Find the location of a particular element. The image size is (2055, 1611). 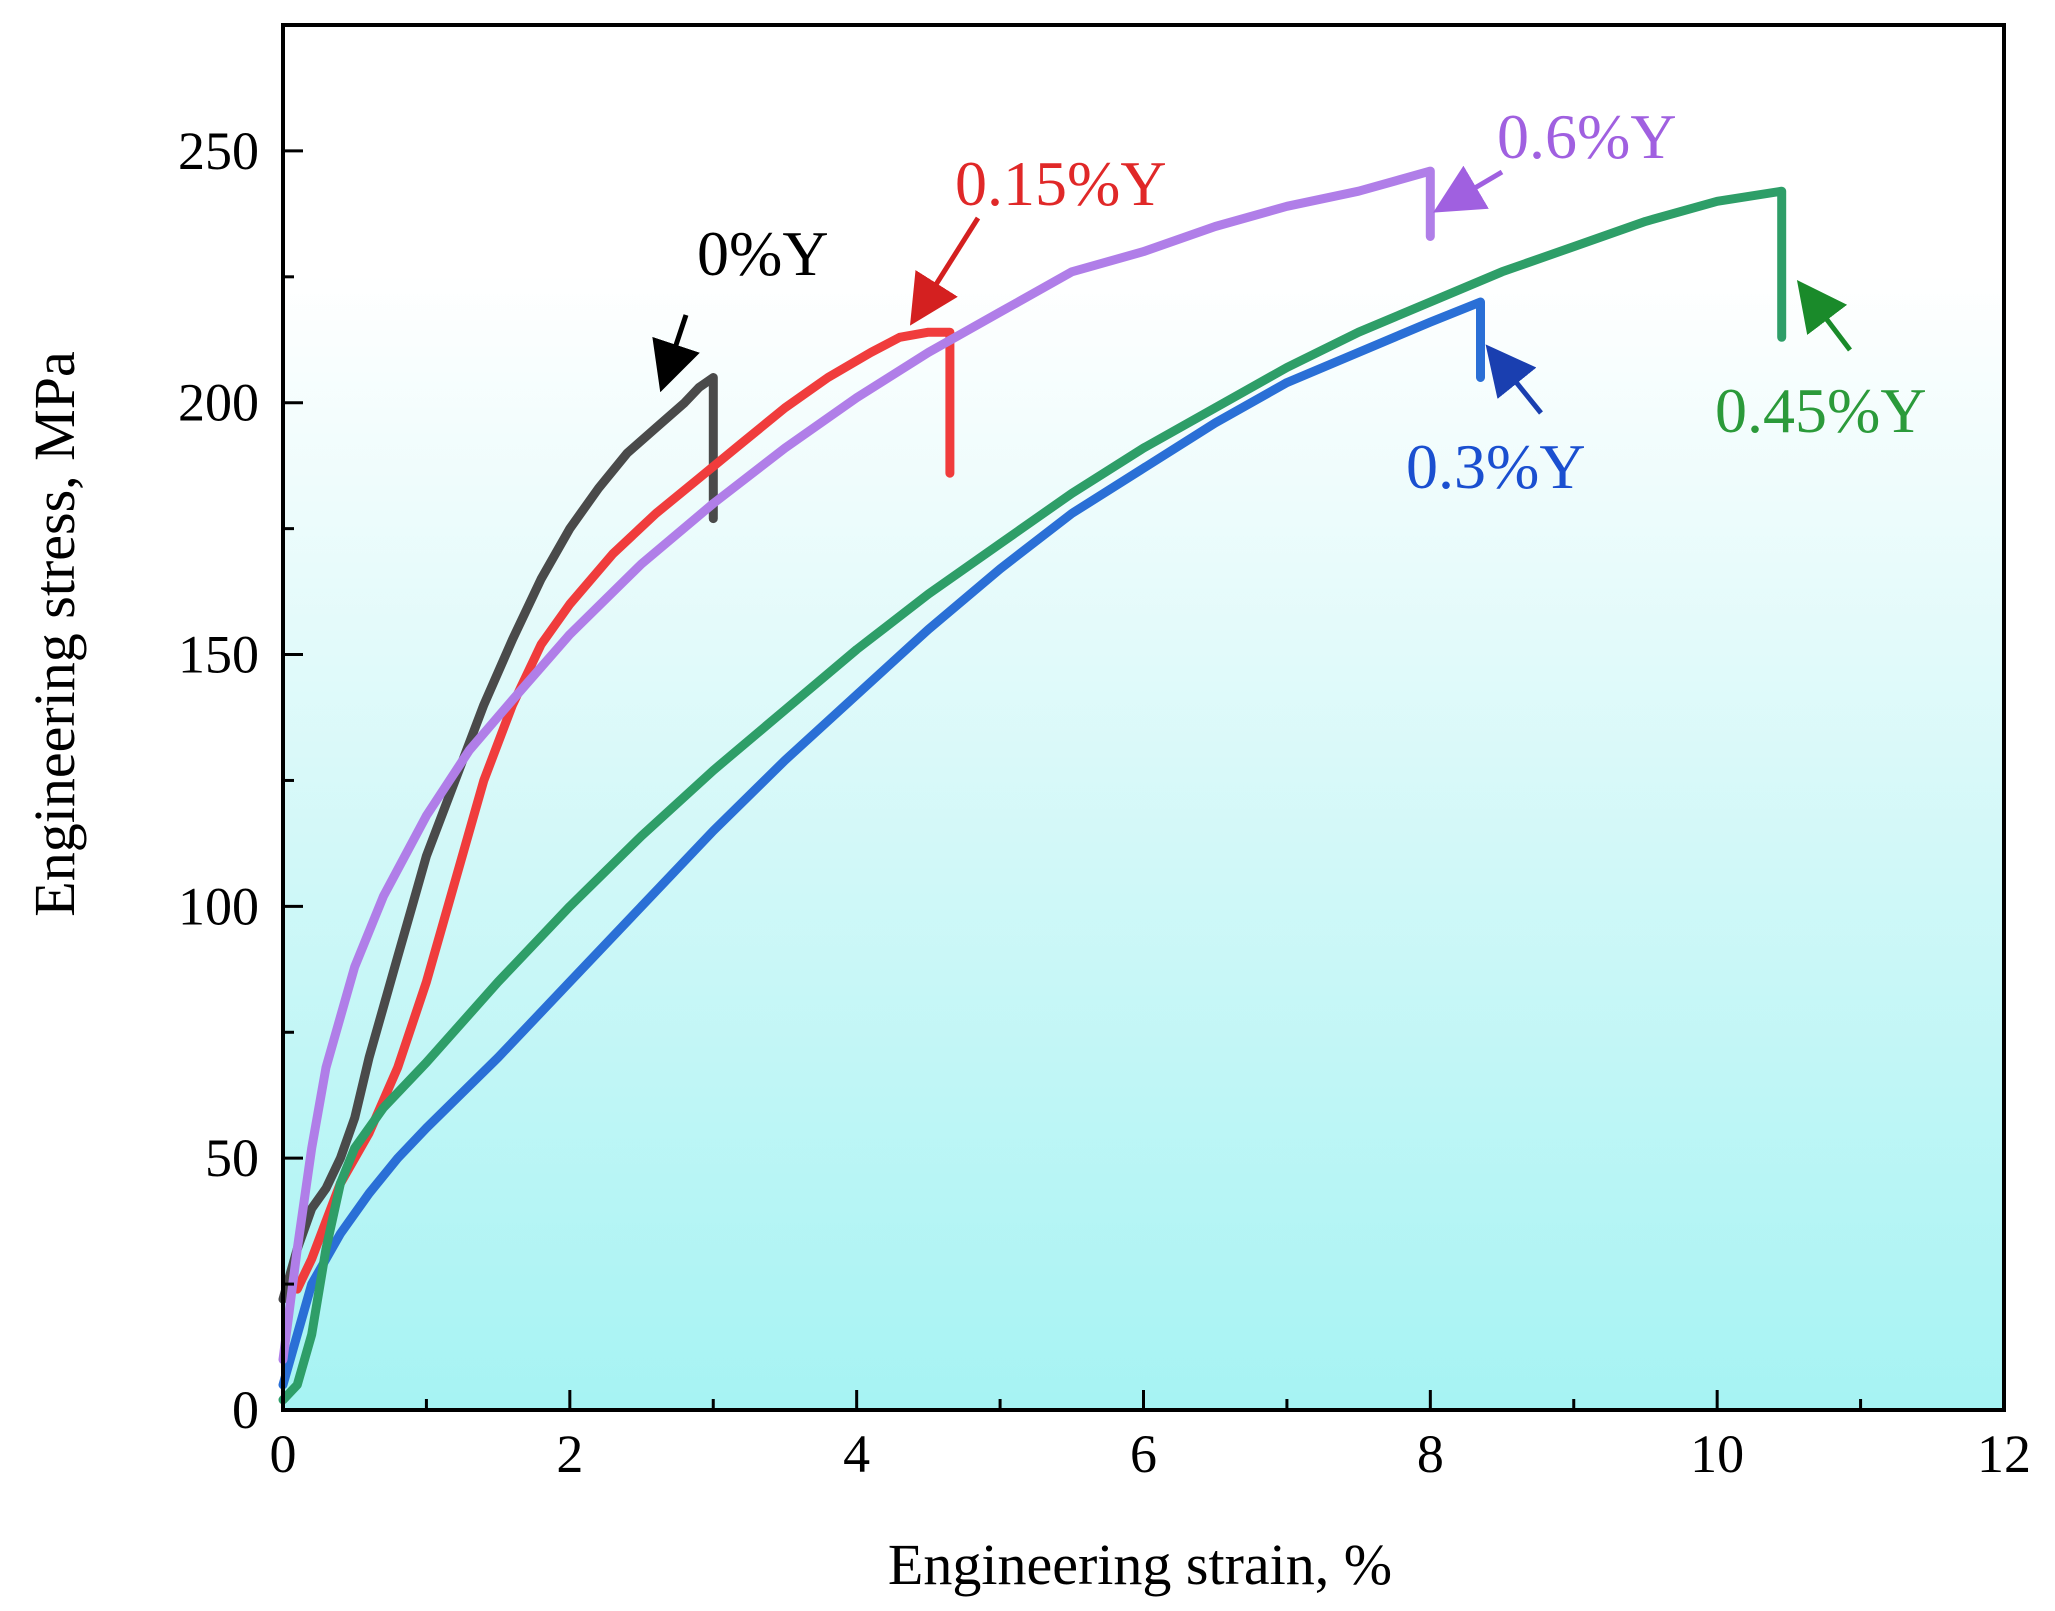

x-axis-title: Engineering strain, % is located at coordinates (1140, 1564).